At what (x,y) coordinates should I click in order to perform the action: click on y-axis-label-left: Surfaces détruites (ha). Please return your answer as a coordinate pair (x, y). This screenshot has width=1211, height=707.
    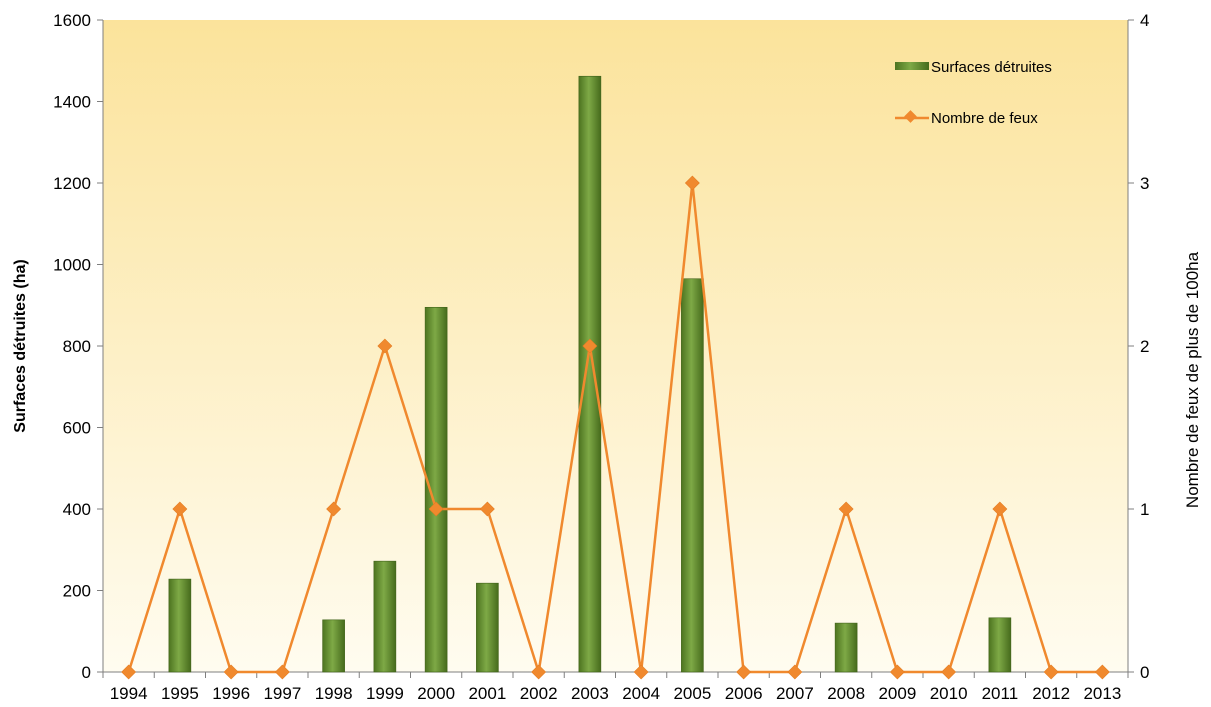
    Looking at the image, I should click on (20, 345).